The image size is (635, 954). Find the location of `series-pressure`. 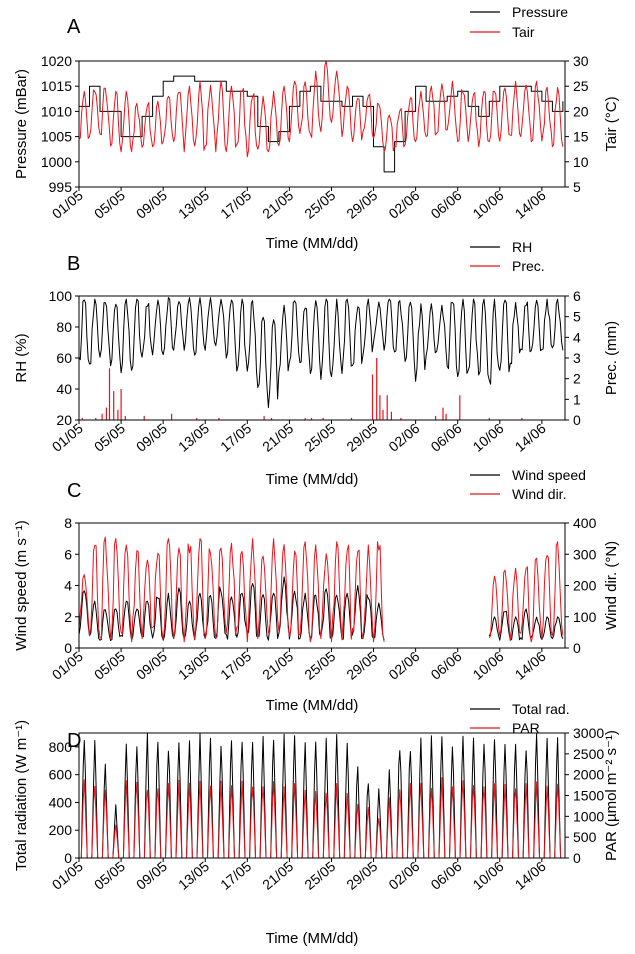

series-pressure is located at coordinates (321, 124).